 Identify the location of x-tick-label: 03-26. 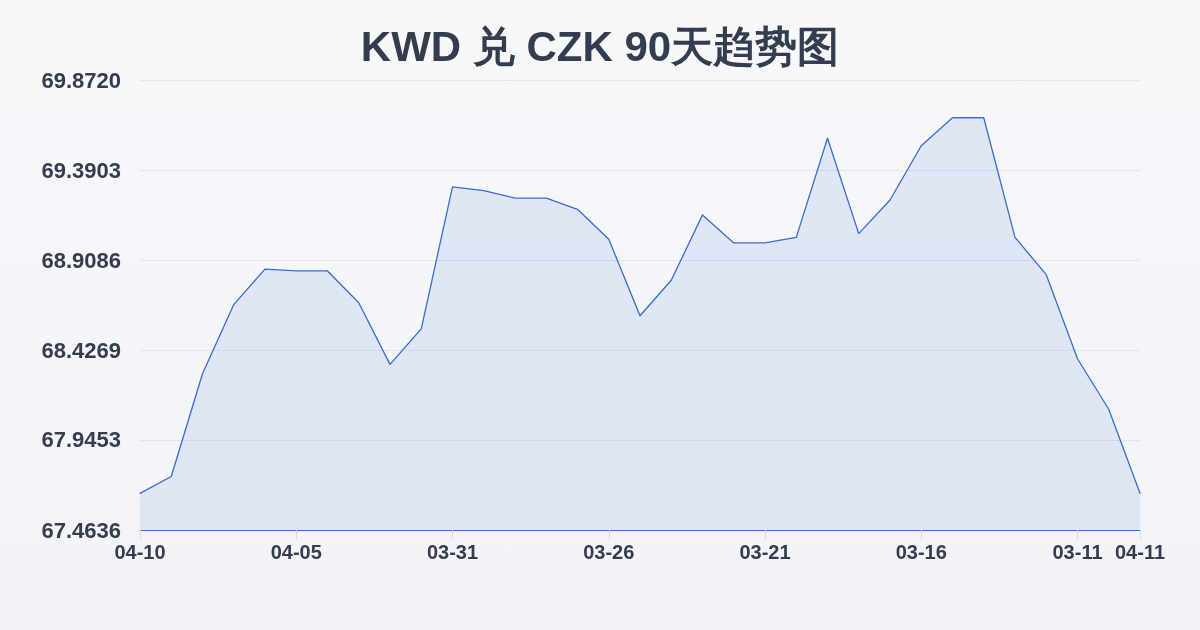
(609, 552).